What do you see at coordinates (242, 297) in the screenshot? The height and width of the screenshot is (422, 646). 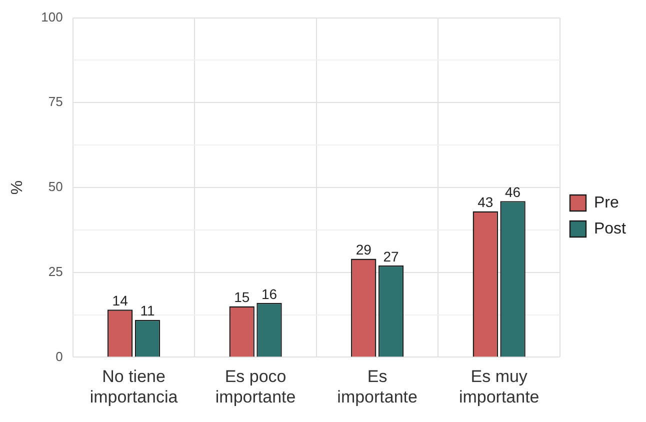 I see `data-label: 15` at bounding box center [242, 297].